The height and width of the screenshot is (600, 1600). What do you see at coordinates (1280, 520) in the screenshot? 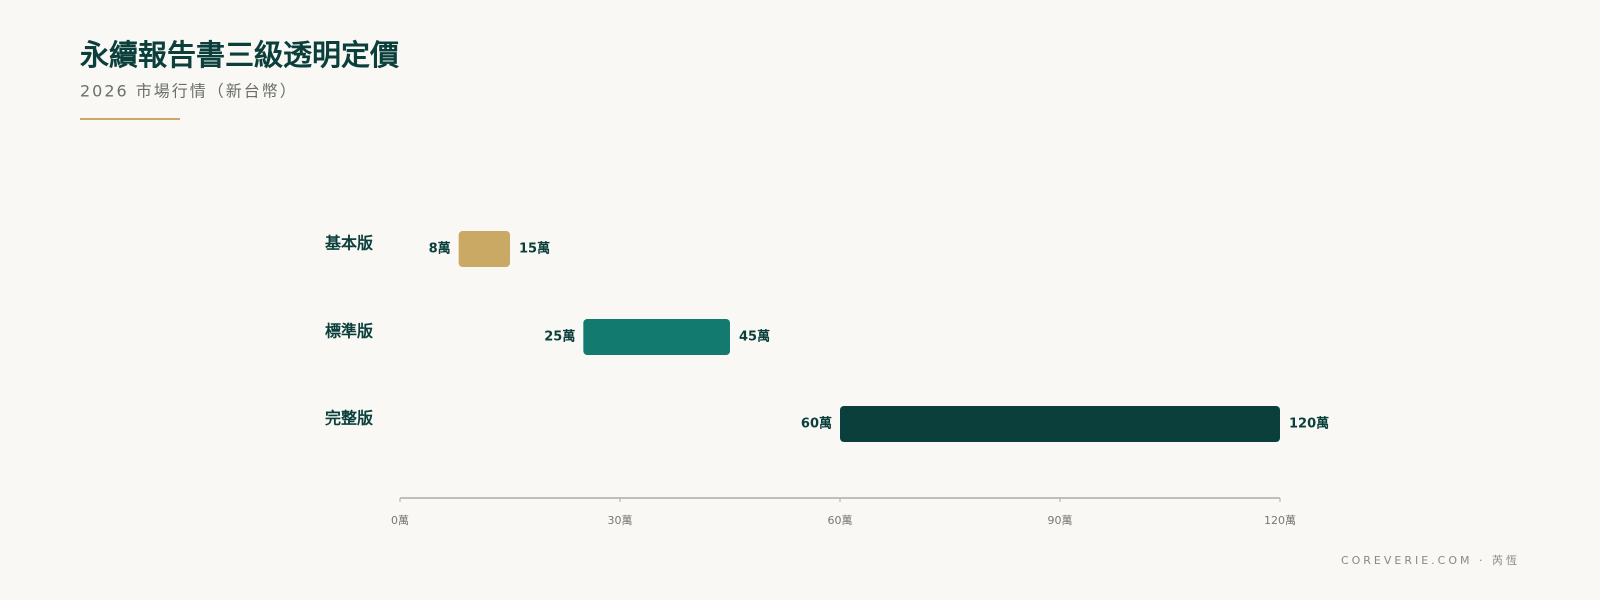
I see `x-tick-label: 120萬` at bounding box center [1280, 520].